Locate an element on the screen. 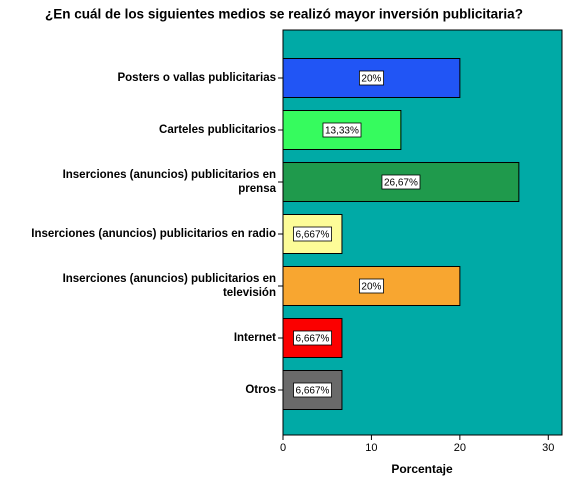 The width and height of the screenshot is (569, 493). y-tick-label: Otros is located at coordinates (260, 390).